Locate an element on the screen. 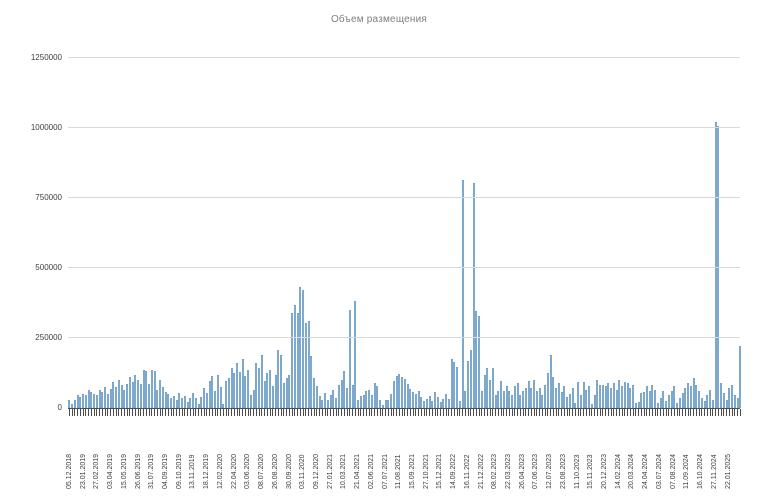 The image size is (758, 497). x-axis-label: 14.02.2024 is located at coordinates (618, 471).